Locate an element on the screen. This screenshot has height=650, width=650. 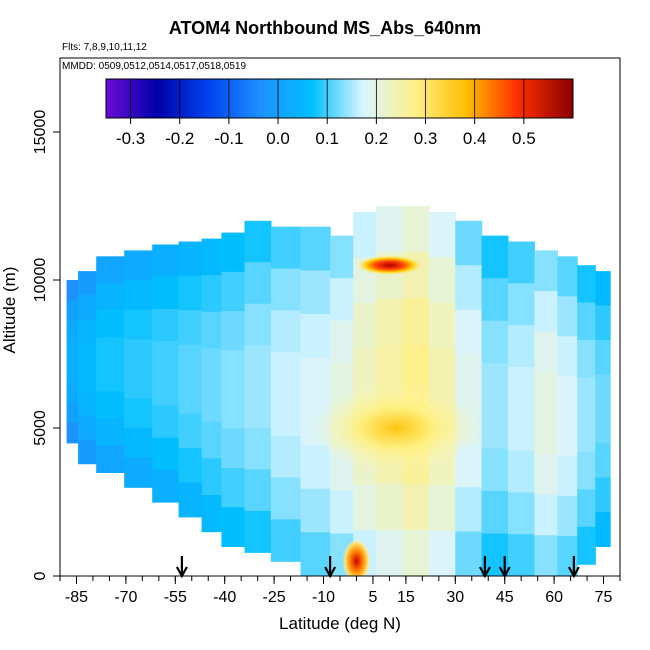
dates-note: MMDD: 0509,0512,0514,0517,0518,0519 is located at coordinates (154, 66).